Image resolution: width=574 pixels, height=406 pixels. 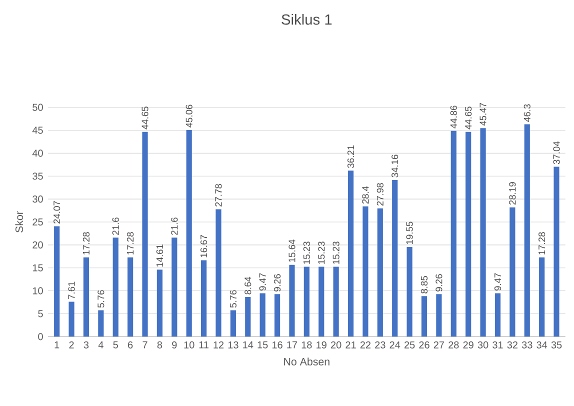 What do you see at coordinates (37, 199) in the screenshot?
I see `y-tick-label: 30` at bounding box center [37, 199].